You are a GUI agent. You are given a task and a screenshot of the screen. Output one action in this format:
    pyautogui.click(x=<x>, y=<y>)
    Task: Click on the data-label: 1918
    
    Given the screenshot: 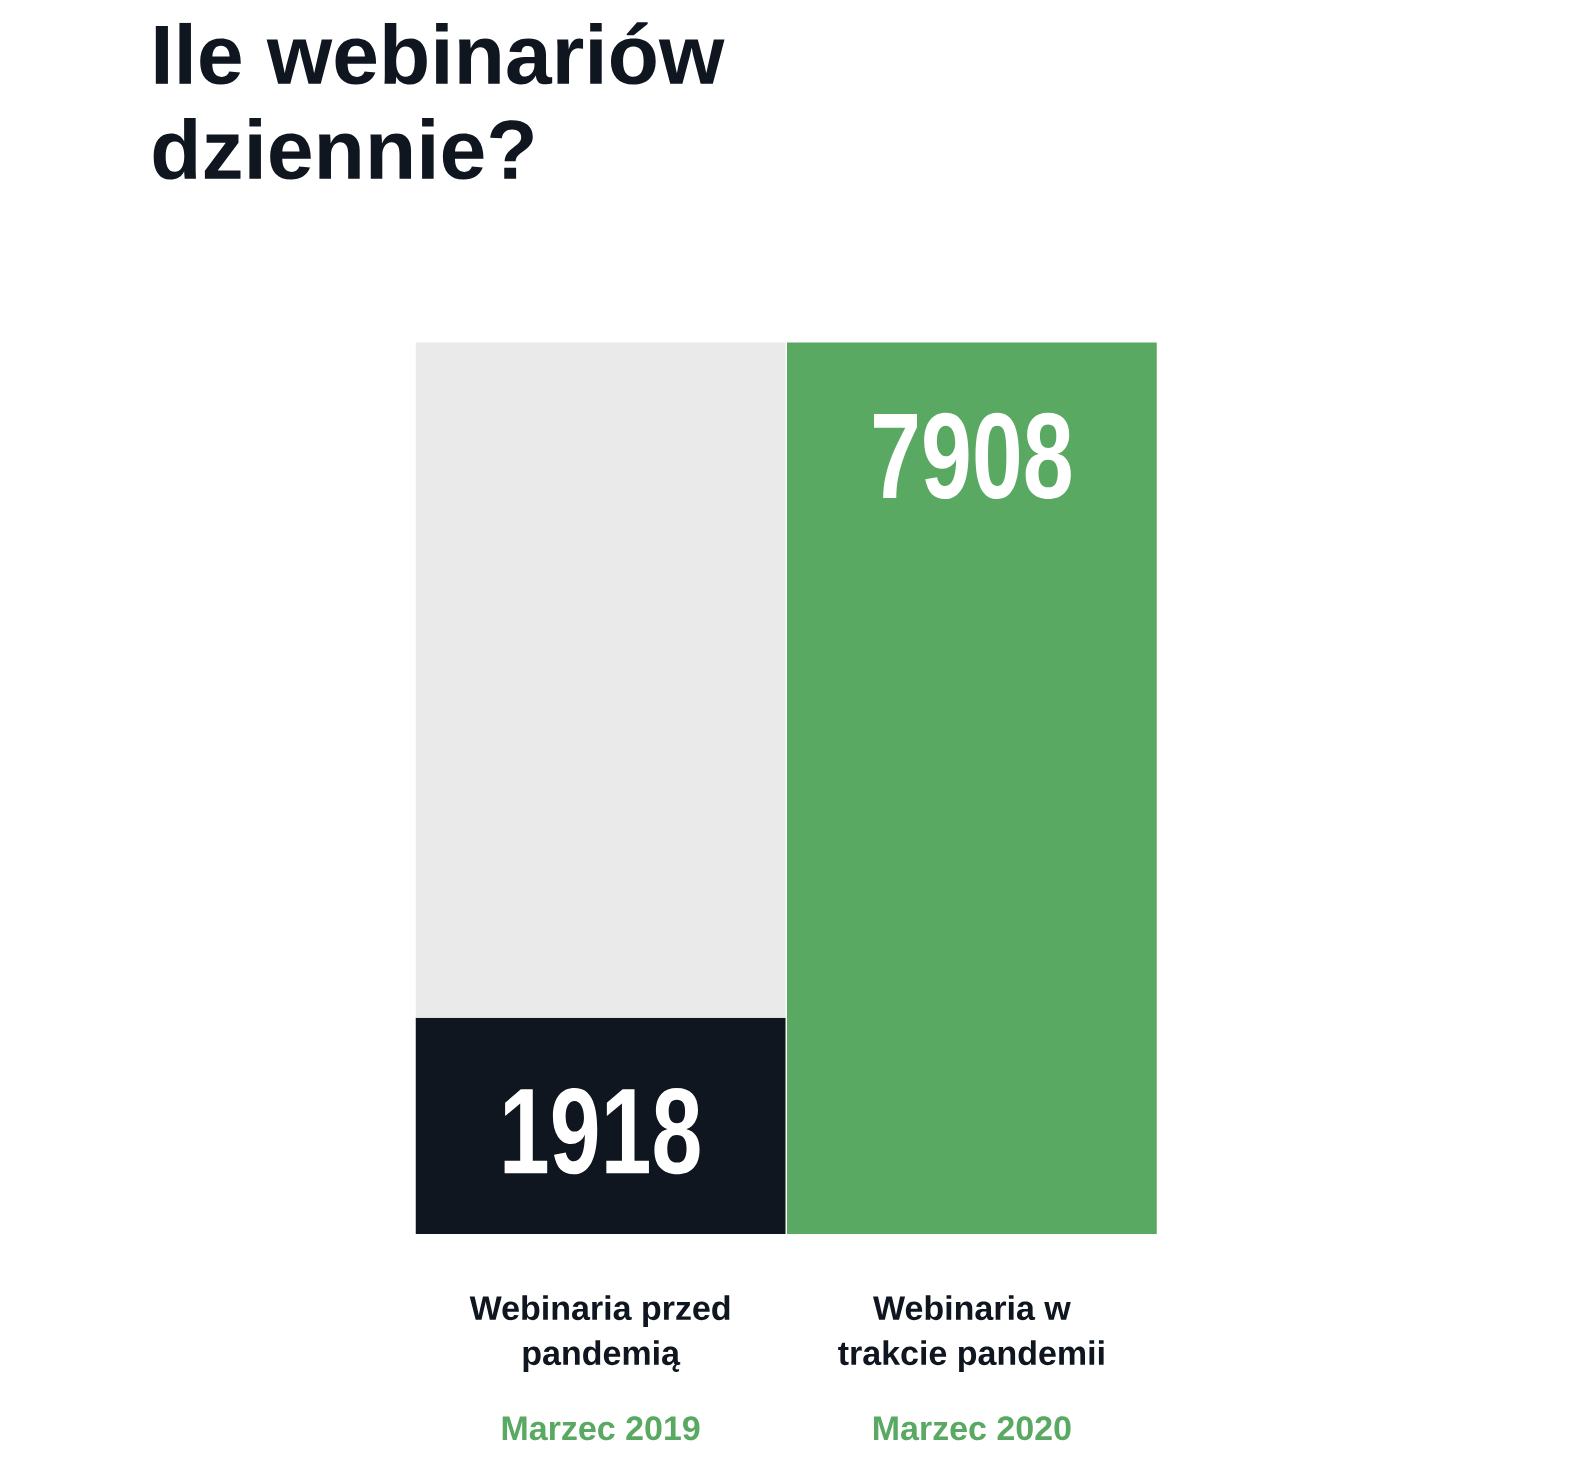 What is the action you would take?
    pyautogui.click(x=602, y=1131)
    